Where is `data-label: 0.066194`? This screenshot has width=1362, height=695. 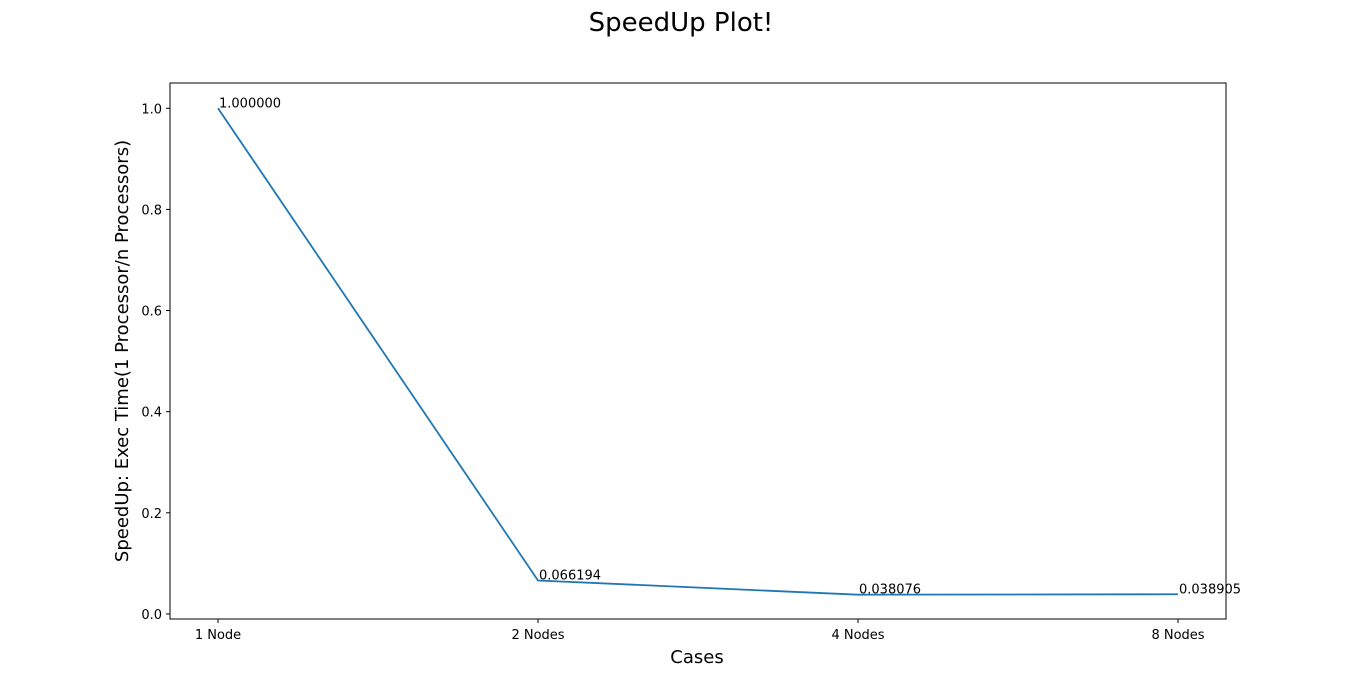 data-label: 0.066194 is located at coordinates (570, 575).